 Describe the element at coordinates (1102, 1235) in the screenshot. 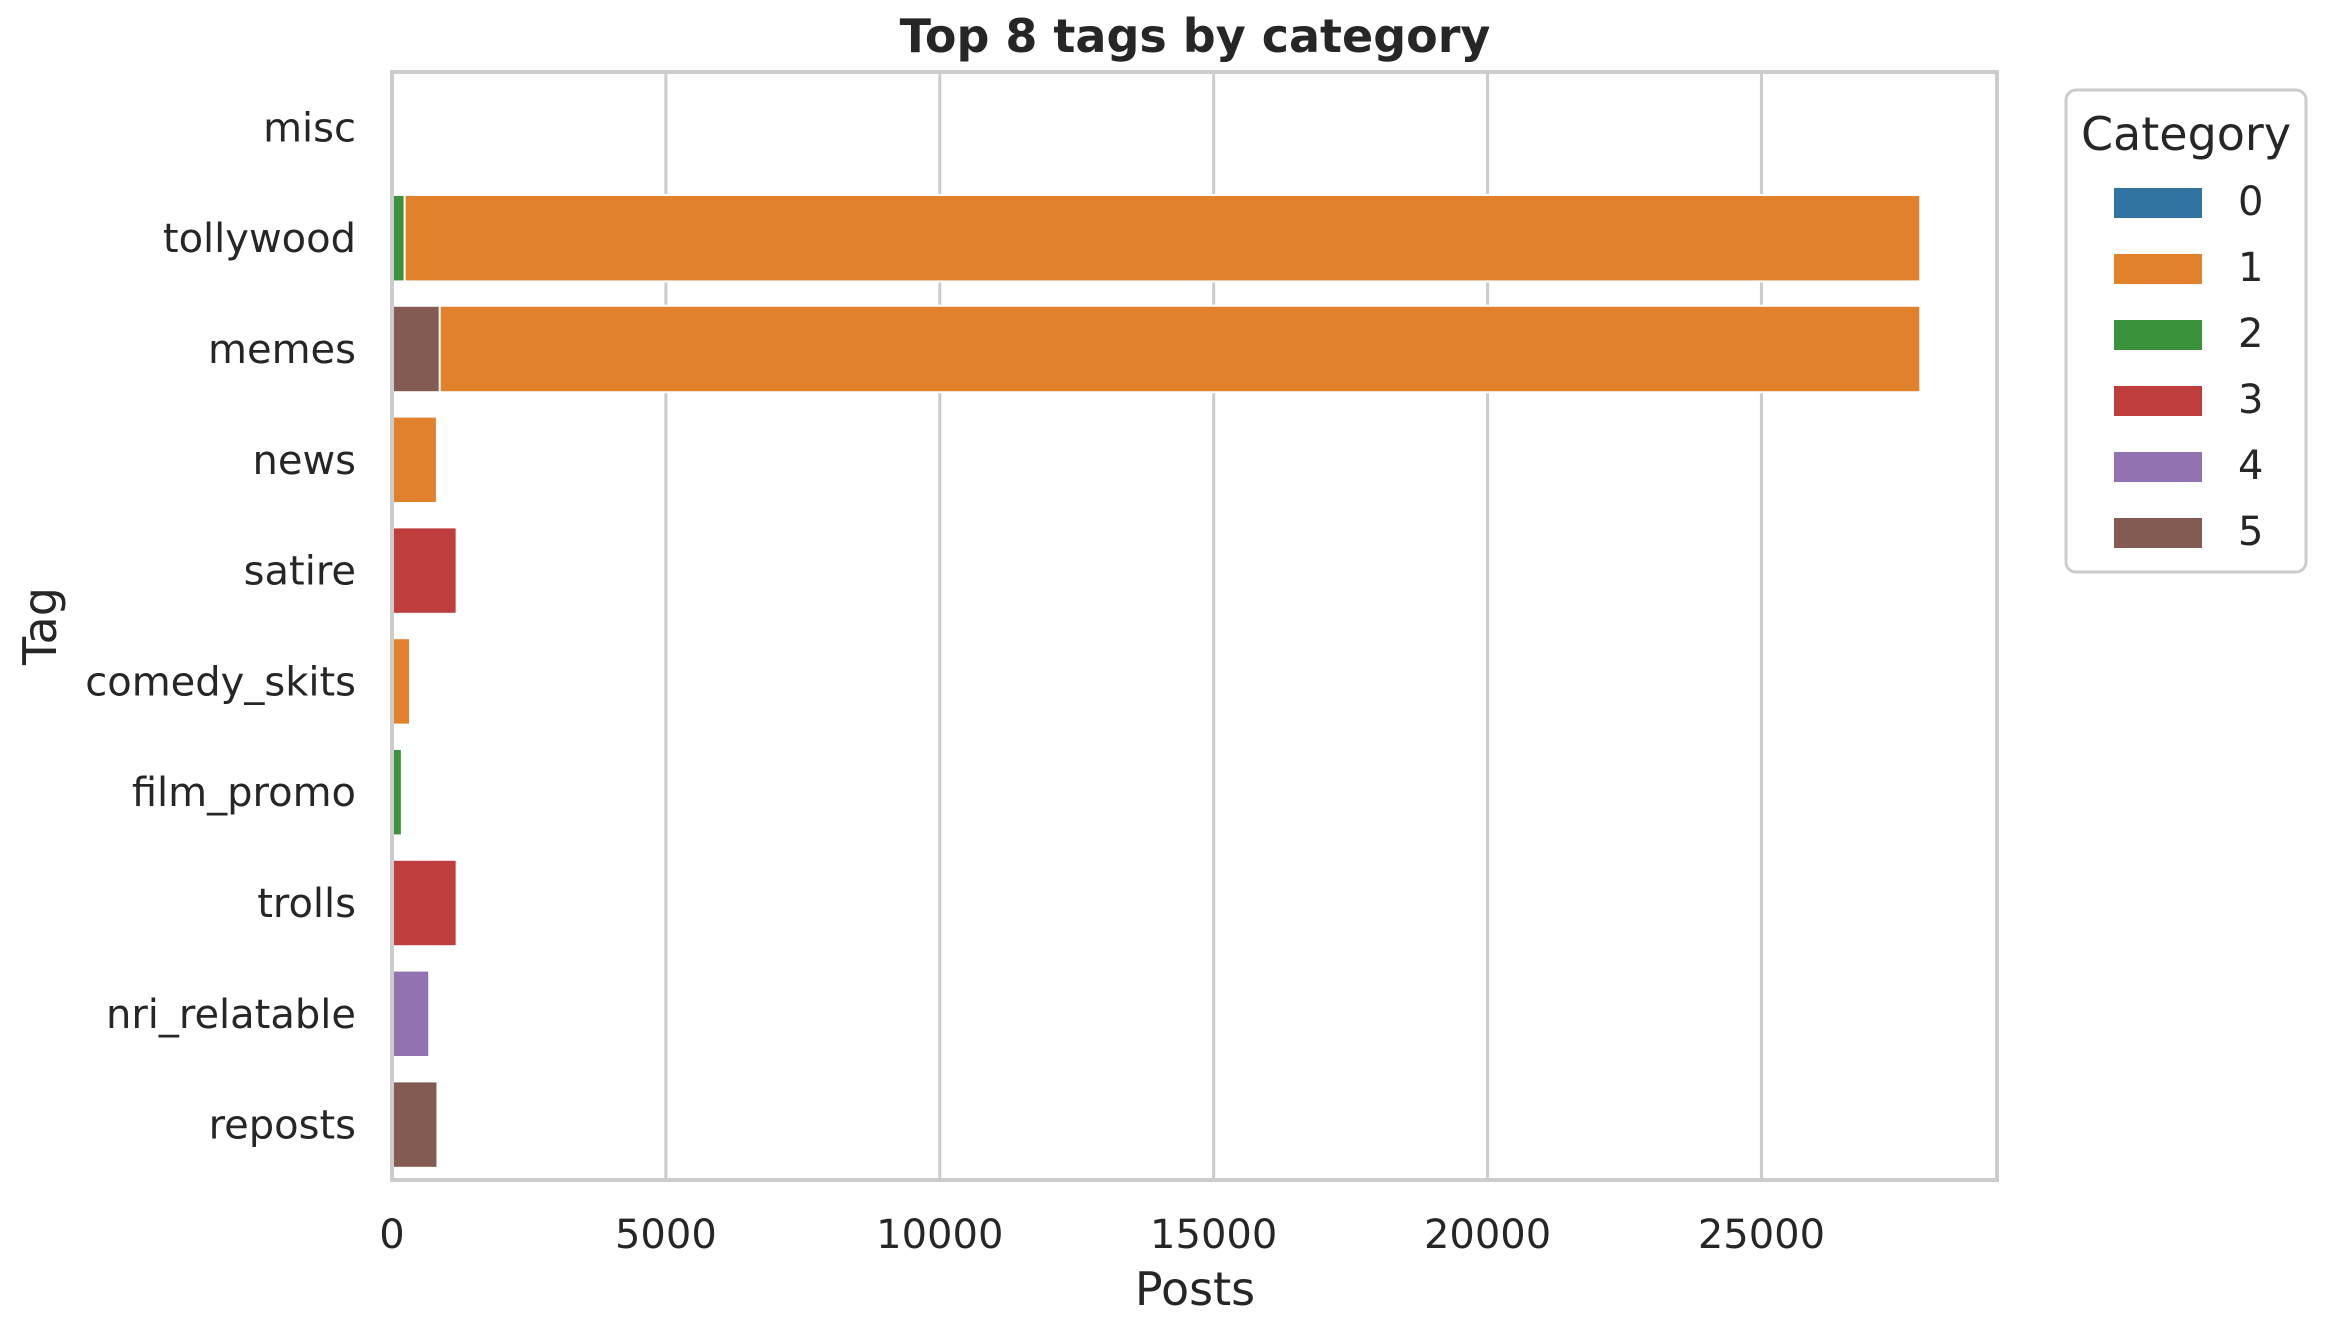

I see `x-tick-labels: 0 5000 10000 15000 20000 25000` at that location.